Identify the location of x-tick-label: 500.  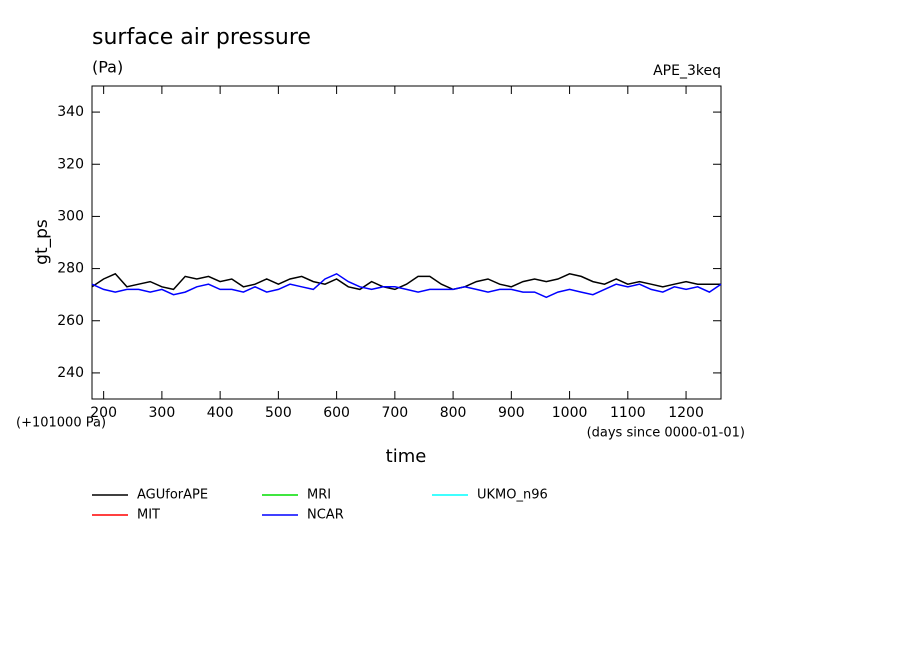
(278, 413).